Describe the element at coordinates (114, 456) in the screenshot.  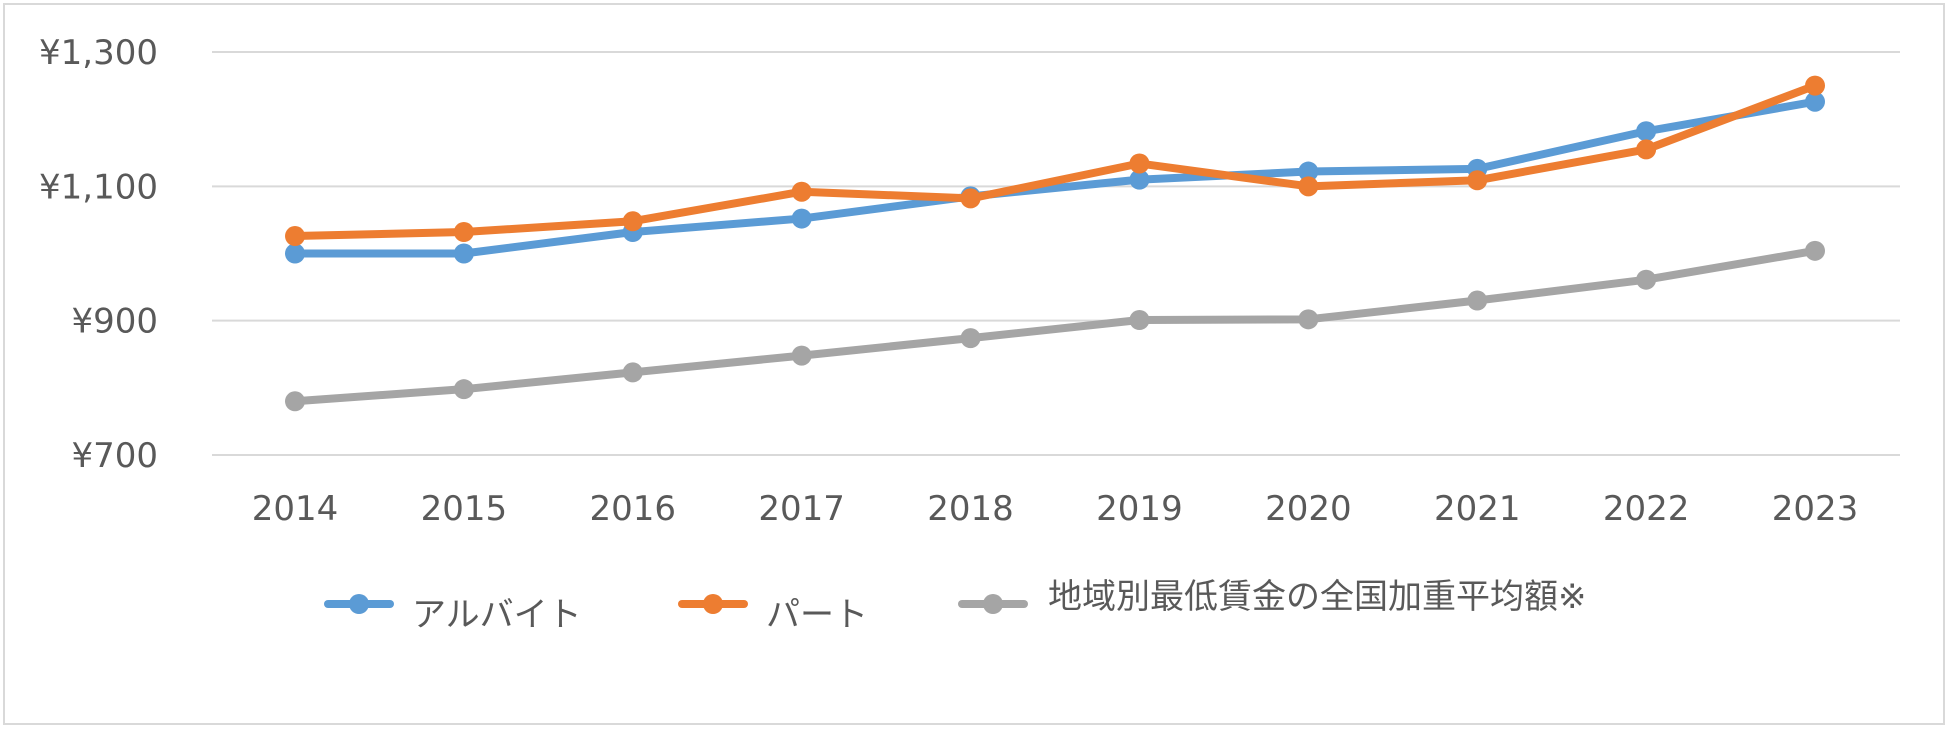
I see `y-tick-label: ¥700` at that location.